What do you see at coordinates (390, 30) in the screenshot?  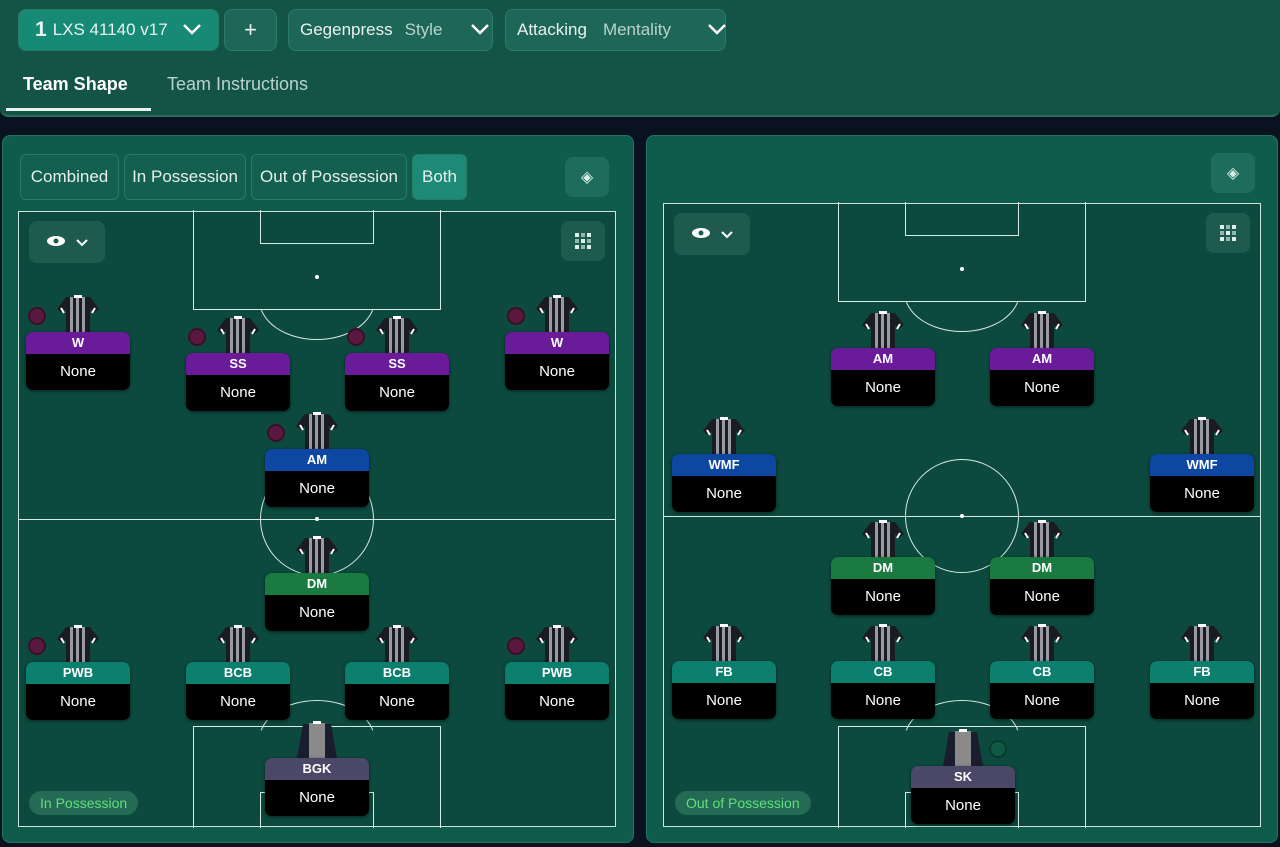 I see `style-dropdown: Gegenpress Style` at bounding box center [390, 30].